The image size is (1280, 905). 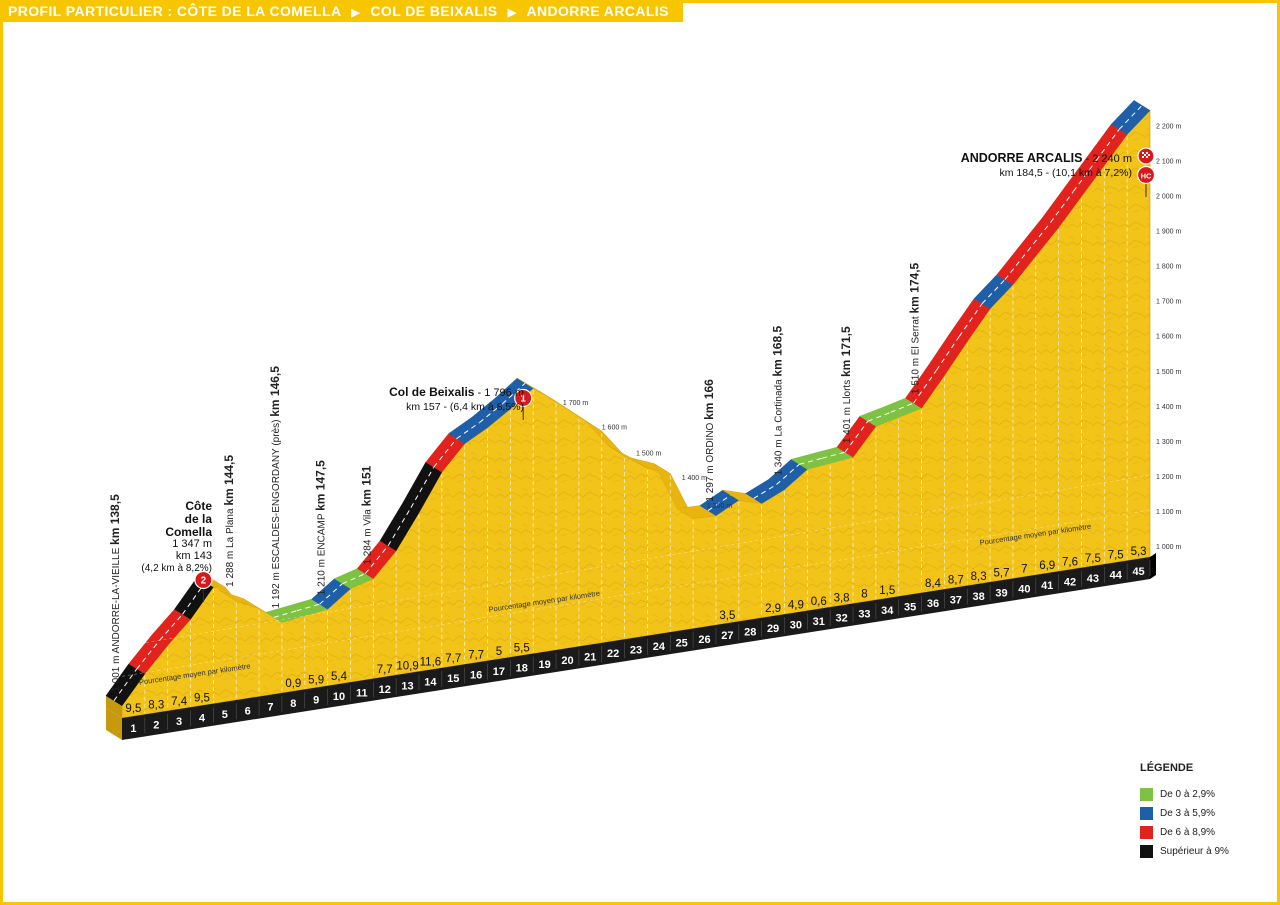 I want to click on legend-item: De 3 à 5,9%, so click(x=1200, y=813).